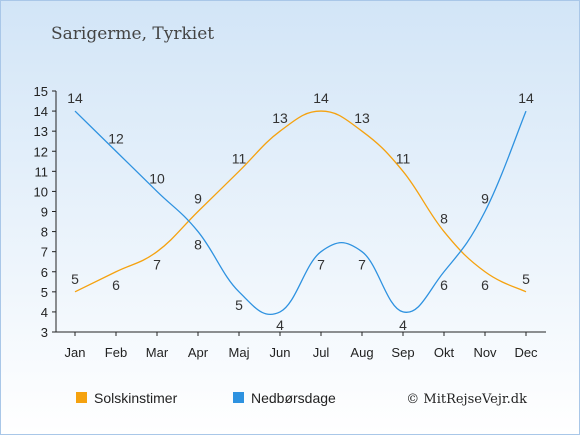 Image resolution: width=580 pixels, height=435 pixels. I want to click on y-tick-label: 15, so click(41, 91).